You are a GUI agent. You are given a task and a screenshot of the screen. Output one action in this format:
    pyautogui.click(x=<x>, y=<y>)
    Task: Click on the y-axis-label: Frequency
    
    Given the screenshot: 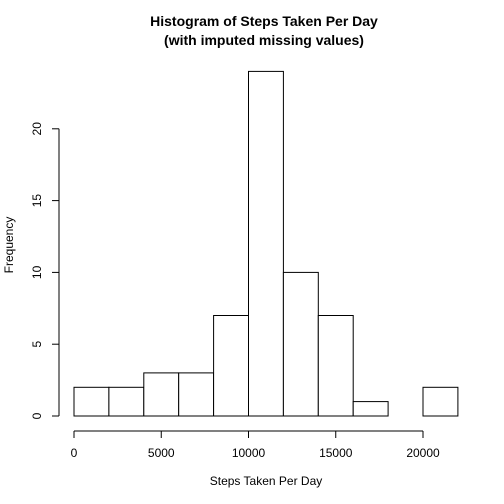 What is the action you would take?
    pyautogui.click(x=9, y=245)
    